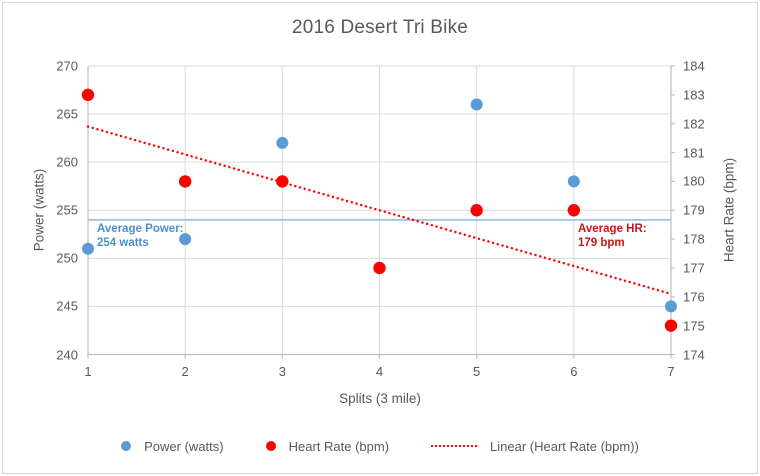 Image resolution: width=760 pixels, height=476 pixels. I want to click on average-hr-label-line1: Average HR:, so click(612, 229).